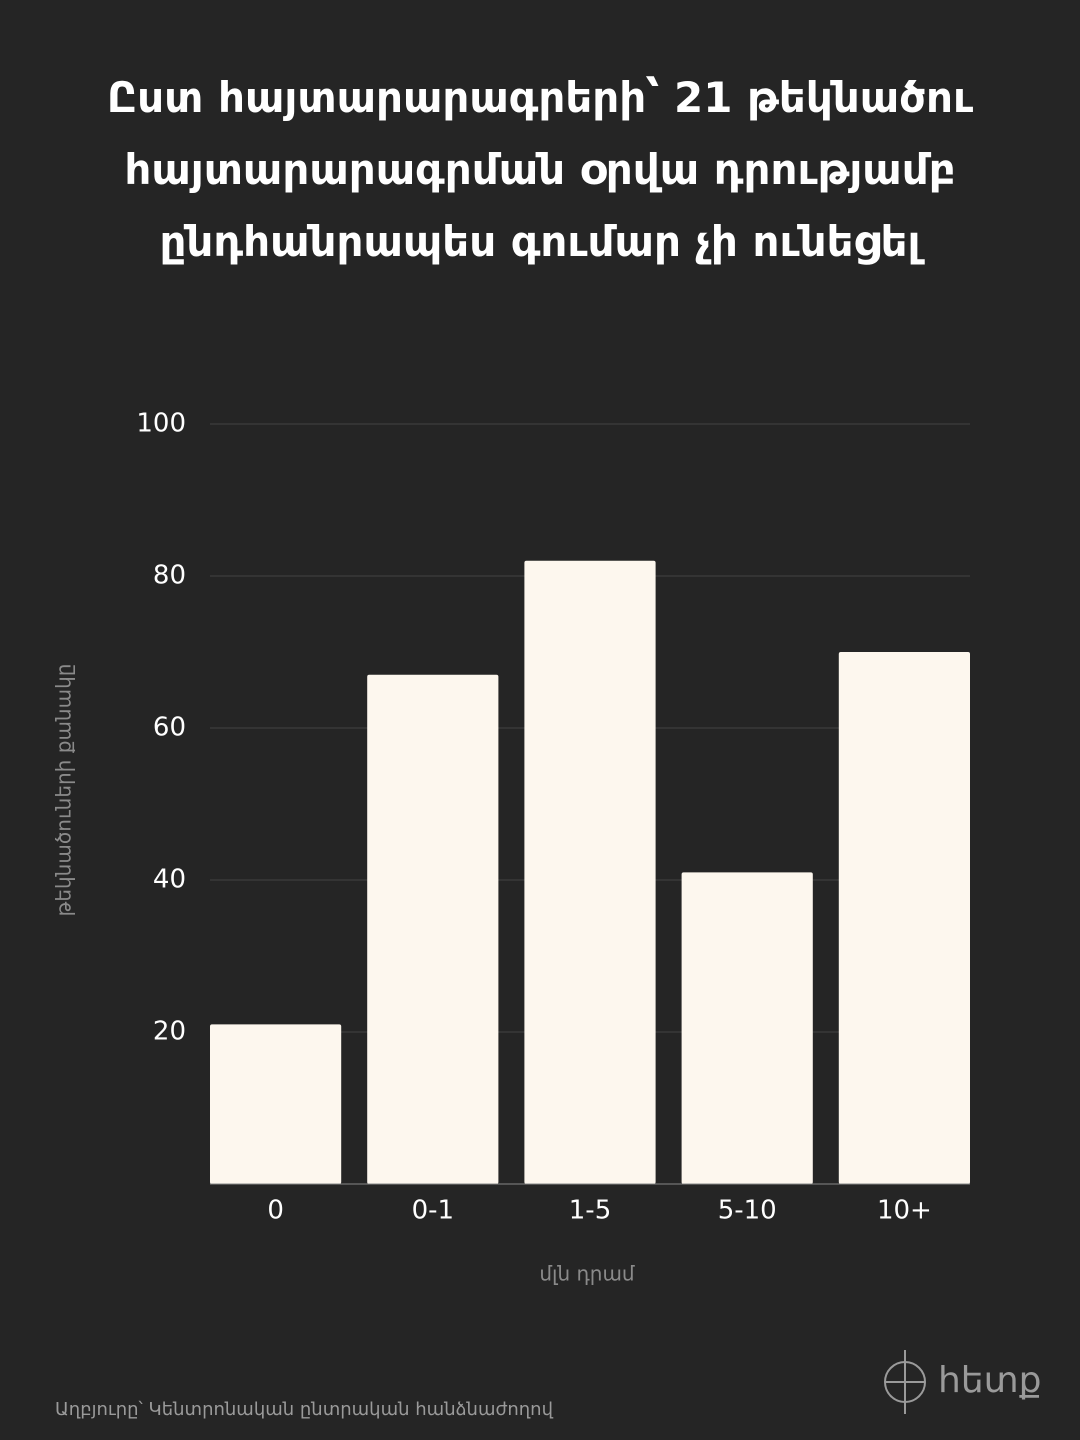 The height and width of the screenshot is (1440, 1080). Describe the element at coordinates (747, 1211) in the screenshot. I see `x-tick-label: 5-10` at that location.